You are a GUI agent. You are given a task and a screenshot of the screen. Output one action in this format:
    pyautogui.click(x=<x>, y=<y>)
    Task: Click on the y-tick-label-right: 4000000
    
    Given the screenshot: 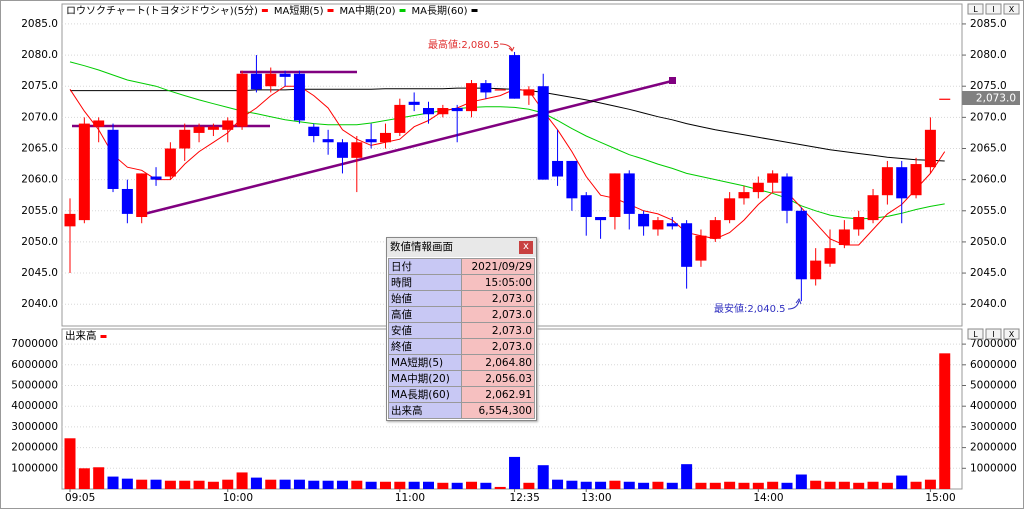 What is the action you would take?
    pyautogui.click(x=993, y=406)
    